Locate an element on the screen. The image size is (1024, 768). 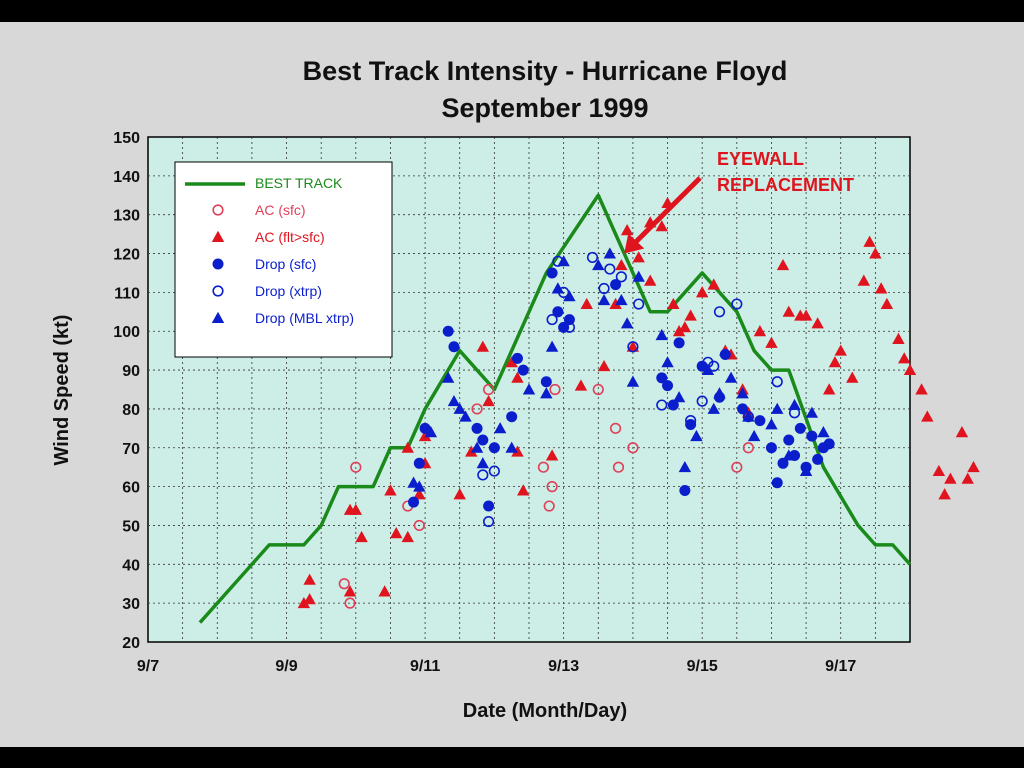
y-tick-label: 100 is located at coordinates (126, 332).